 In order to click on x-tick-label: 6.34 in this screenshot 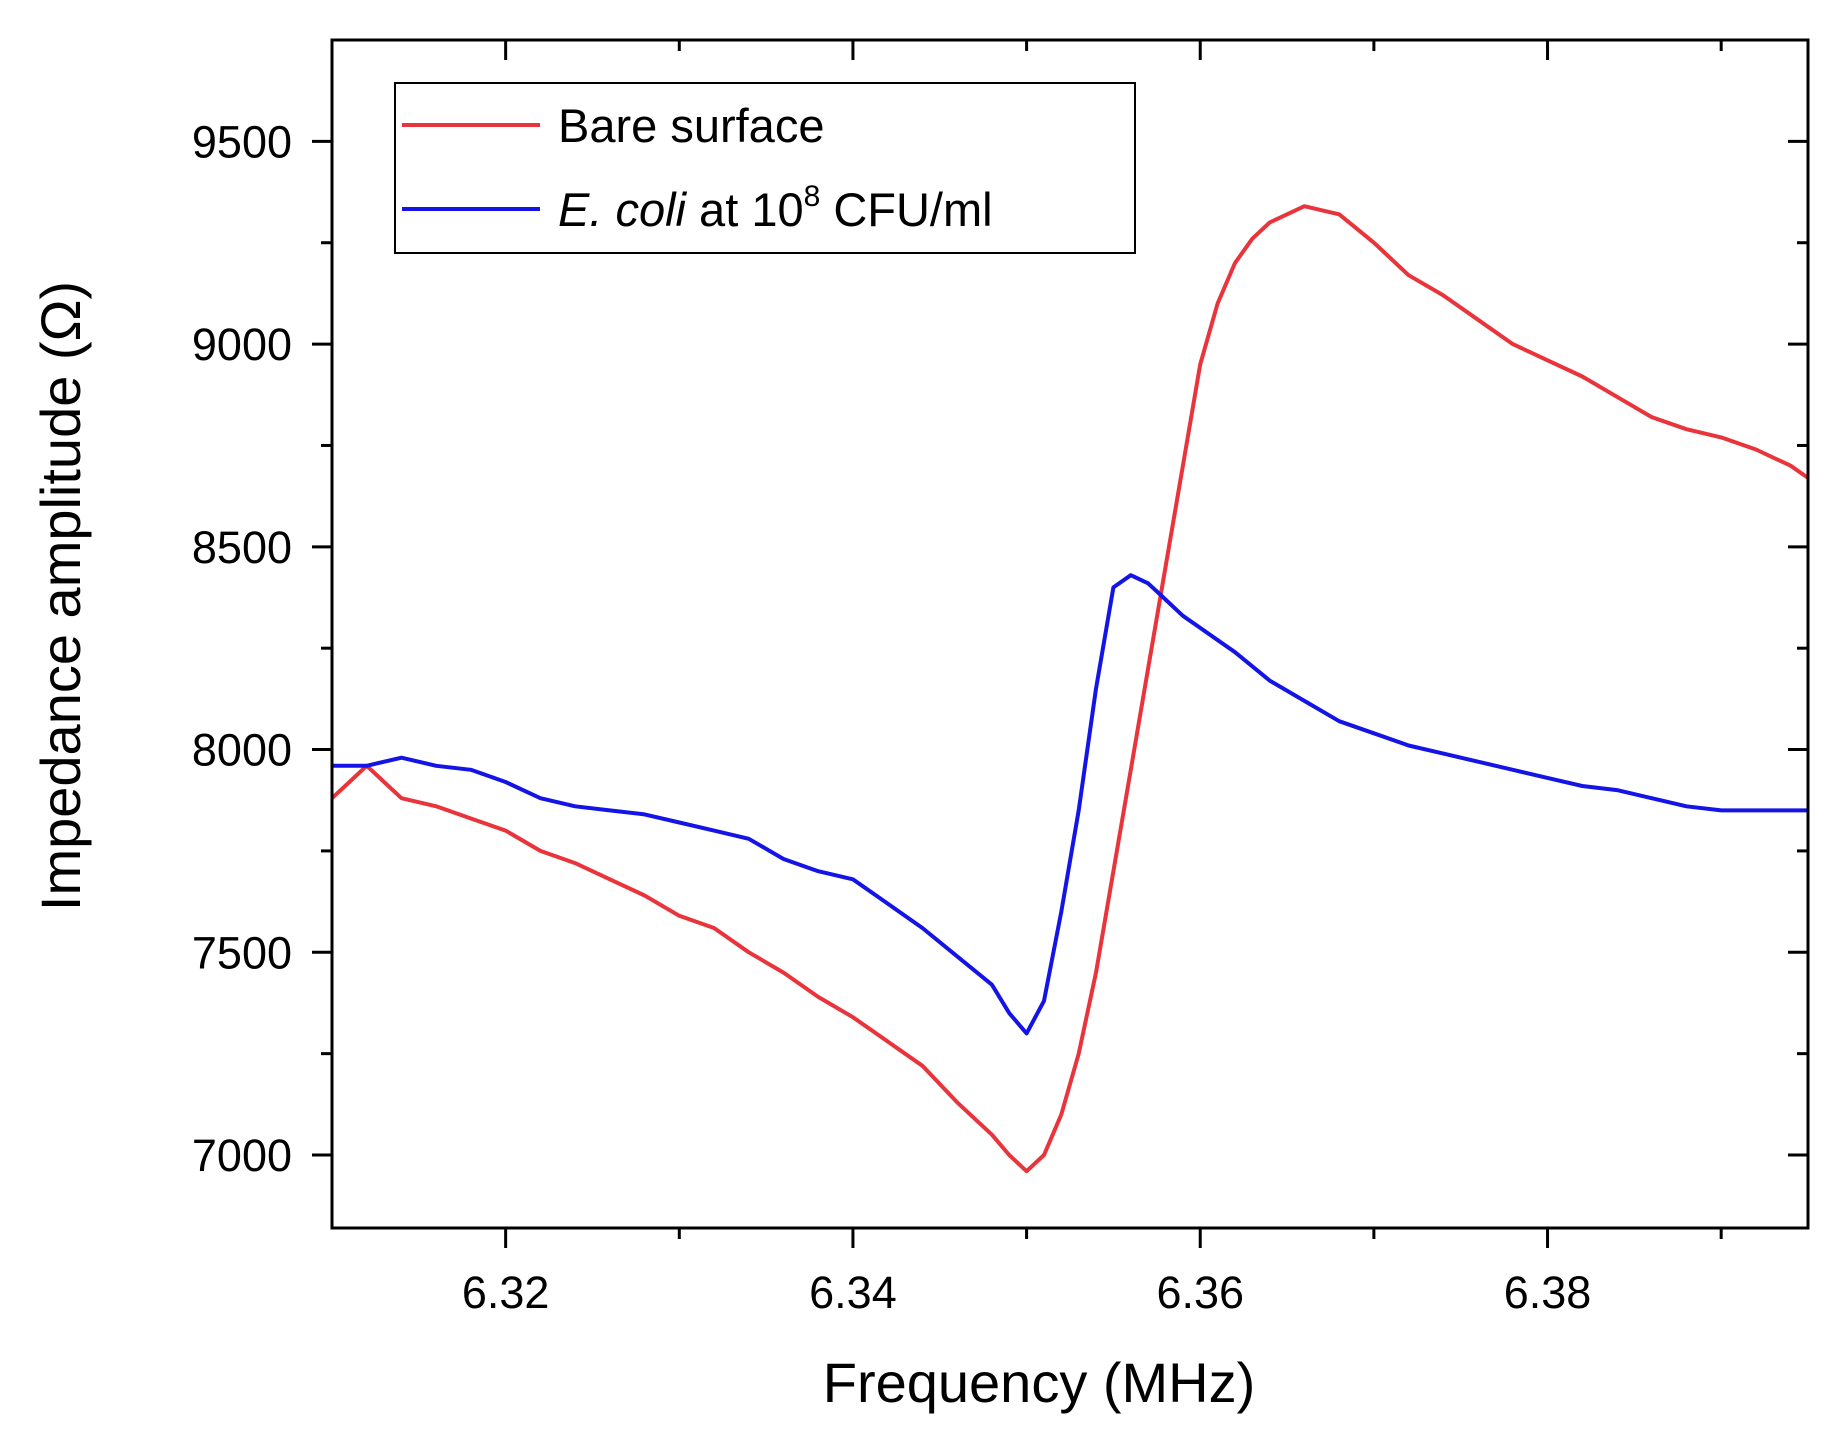, I will do `click(853, 1292)`.